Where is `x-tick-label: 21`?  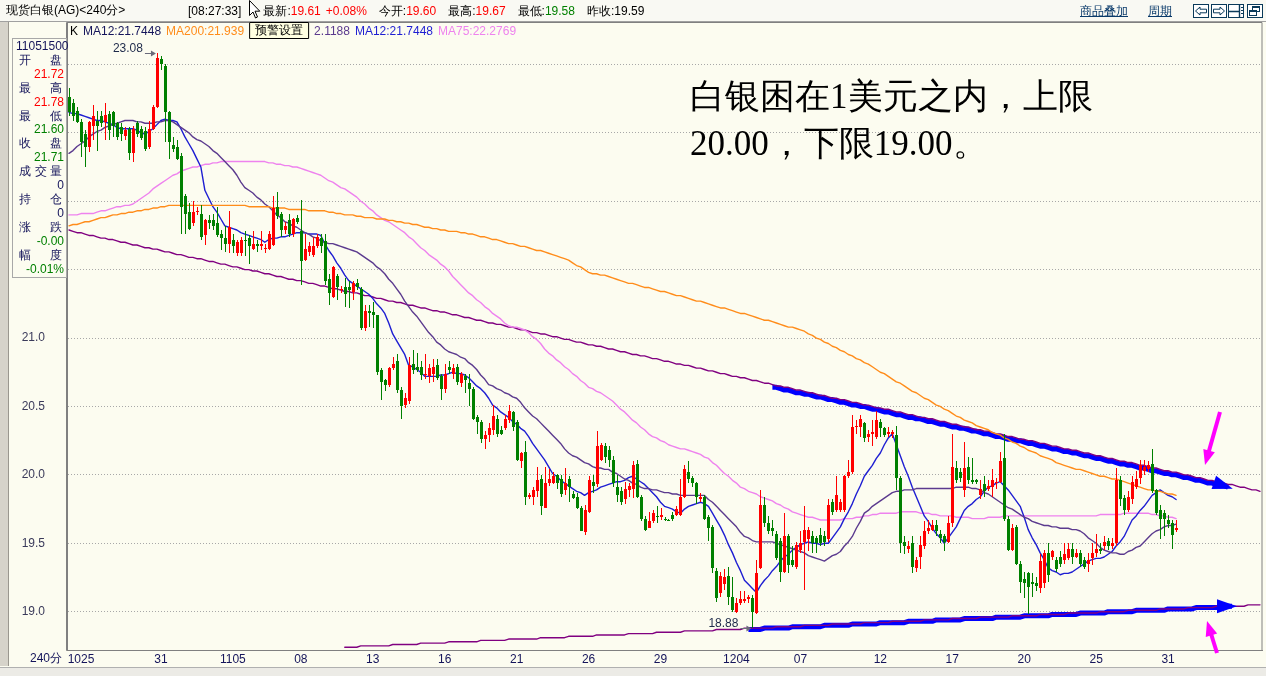 x-tick-label: 21 is located at coordinates (516, 658).